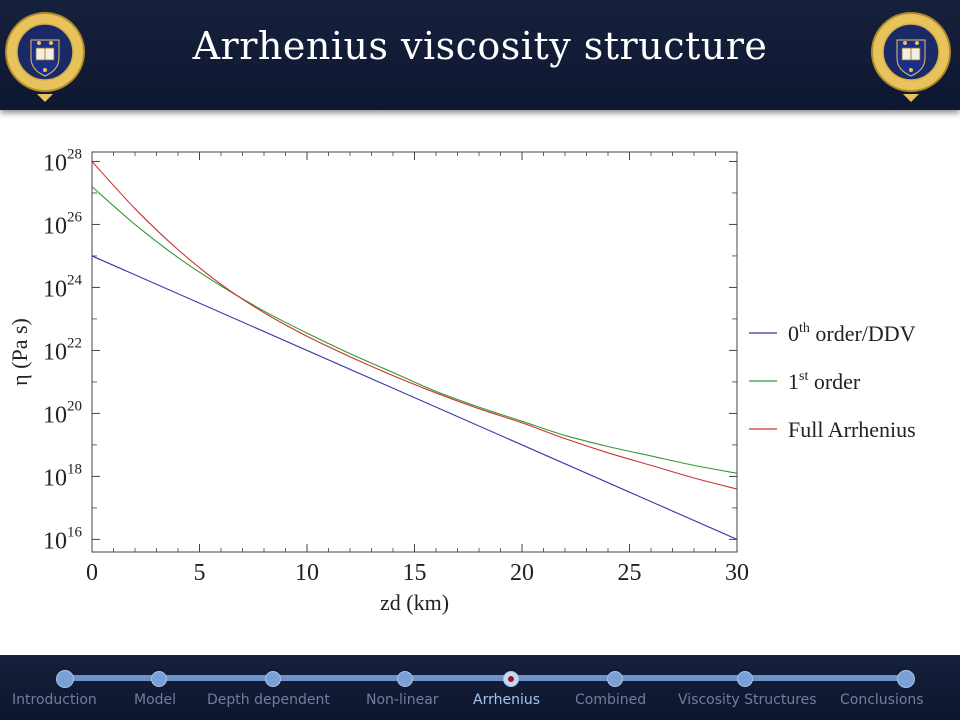  Describe the element at coordinates (824, 381) in the screenshot. I see `legend-label-2: 1st order` at that location.